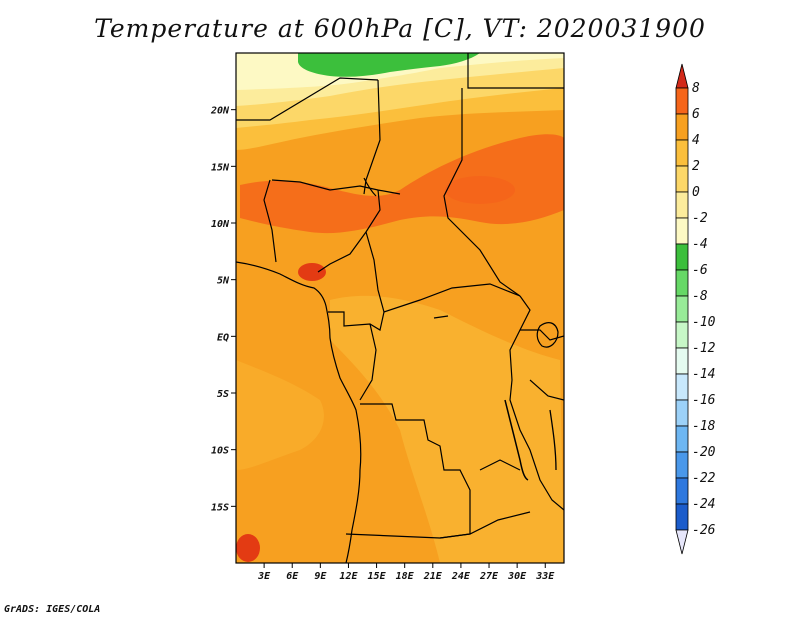 The image size is (800, 618). What do you see at coordinates (52, 609) in the screenshot?
I see `credit-label: GrADS: IGES/COLA` at bounding box center [52, 609].